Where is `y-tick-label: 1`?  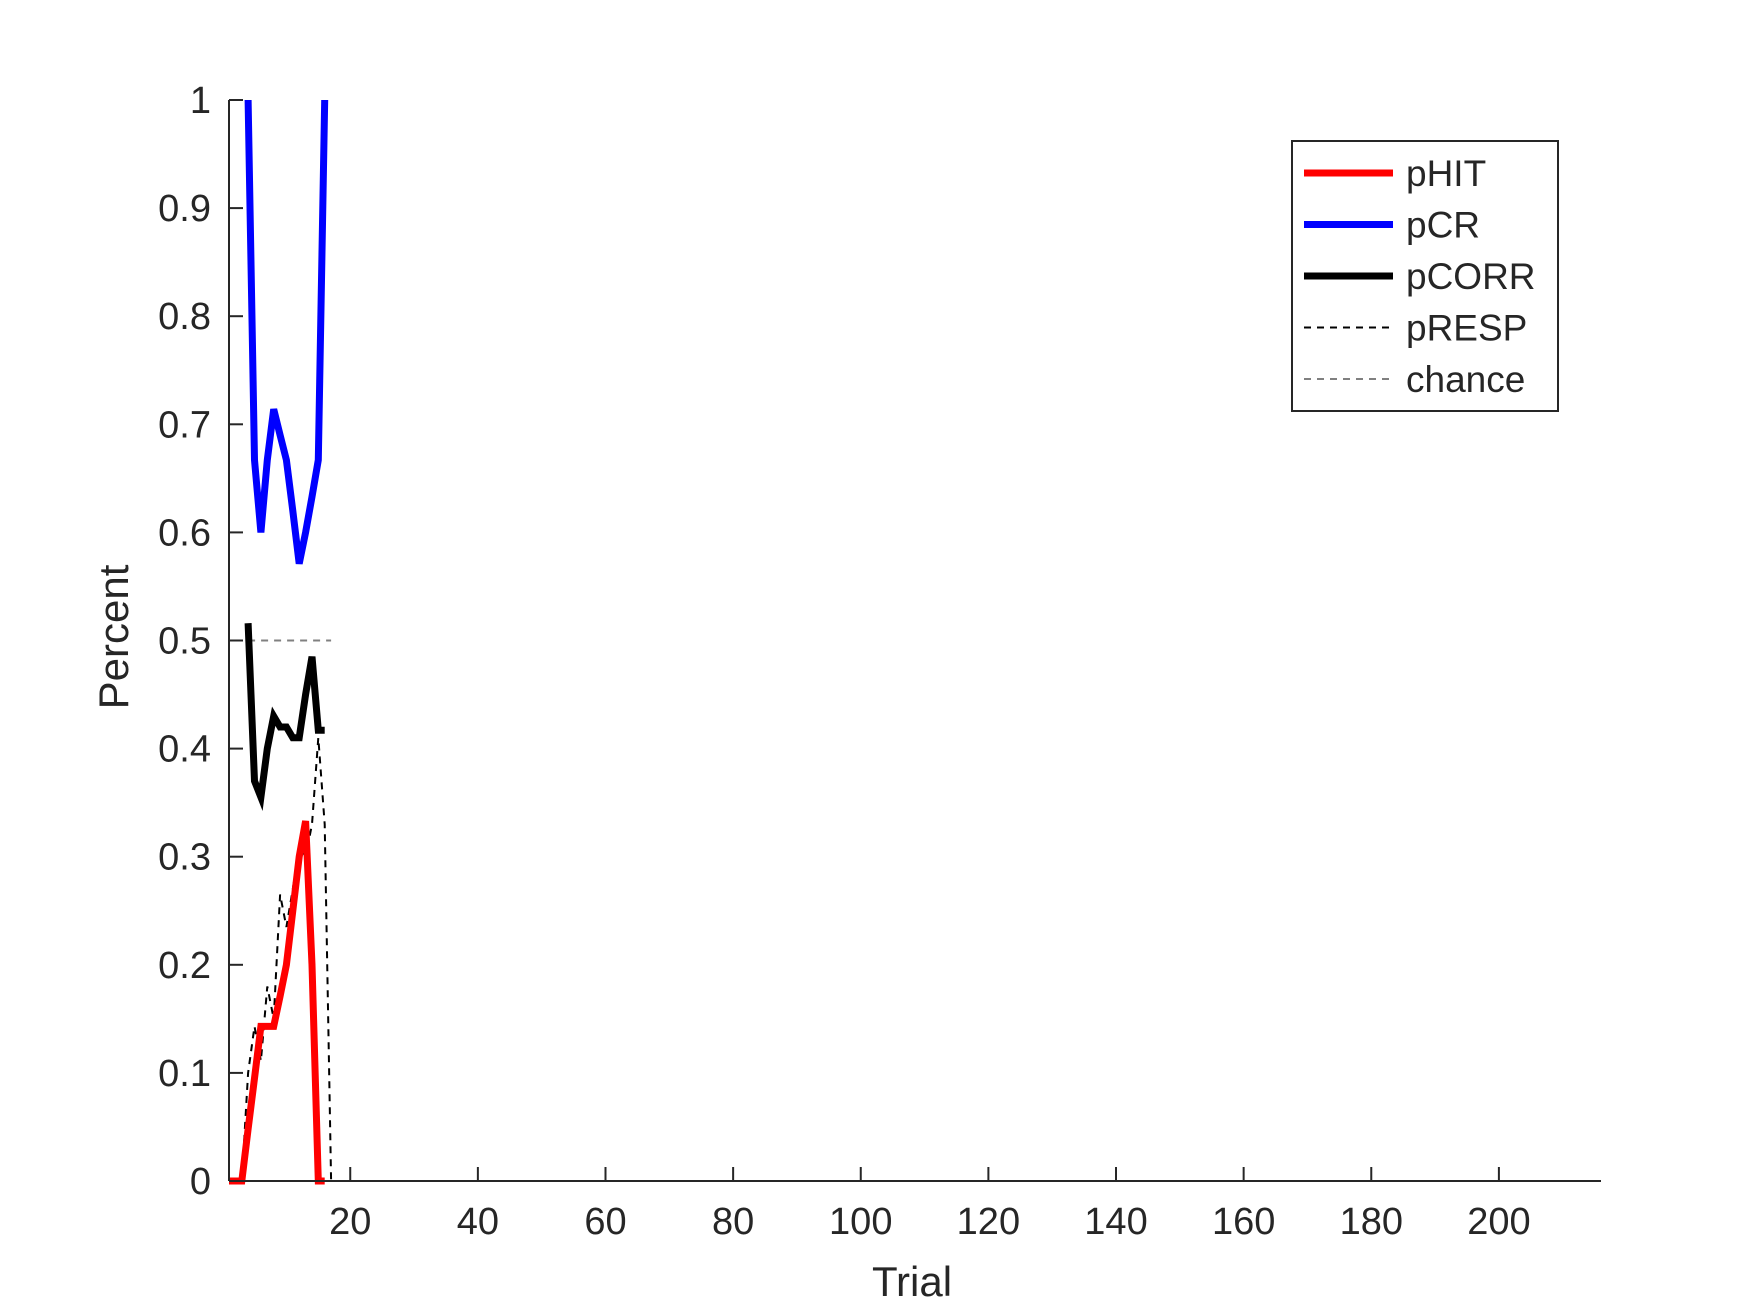 y-tick-label: 1 is located at coordinates (200, 101).